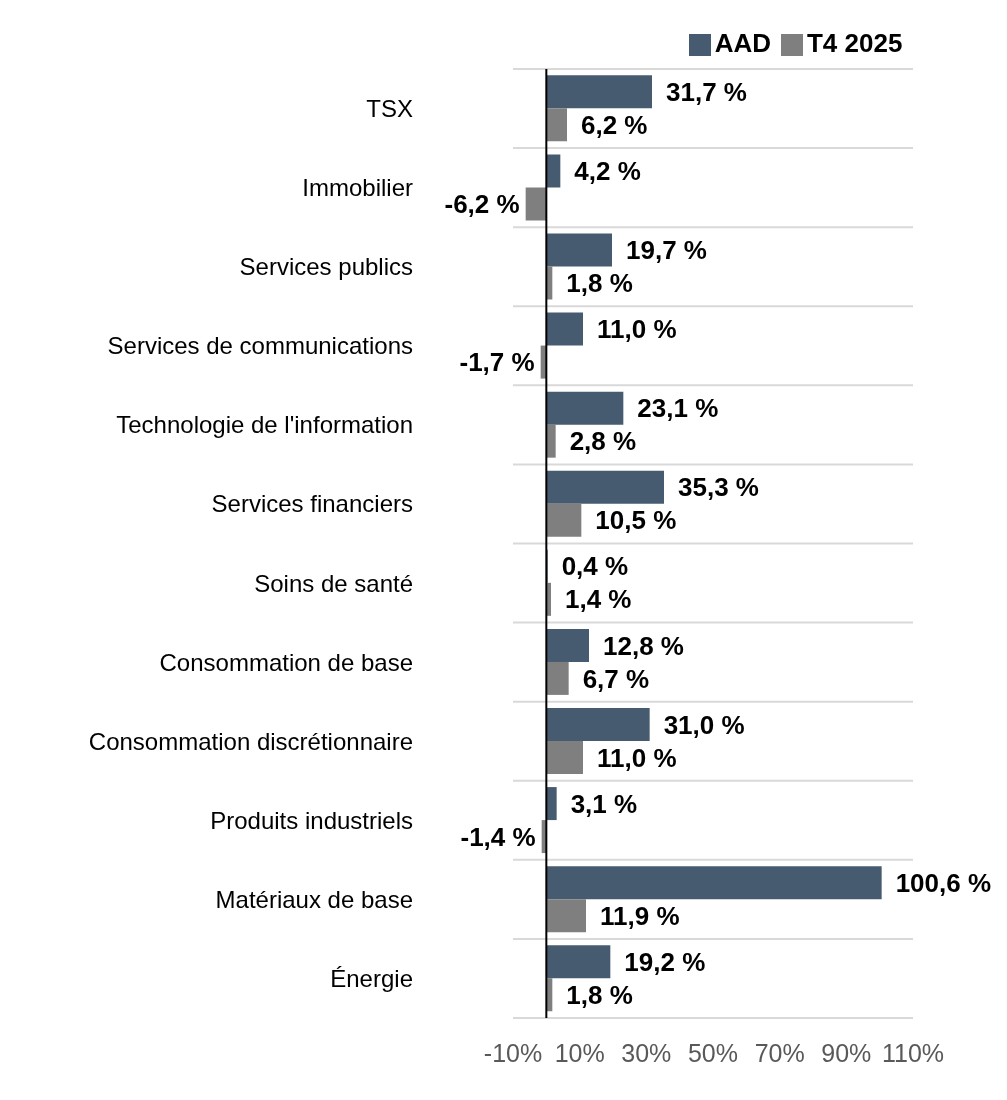 The height and width of the screenshot is (1100, 1007). I want to click on data-label: 0,4 %, so click(595, 566).